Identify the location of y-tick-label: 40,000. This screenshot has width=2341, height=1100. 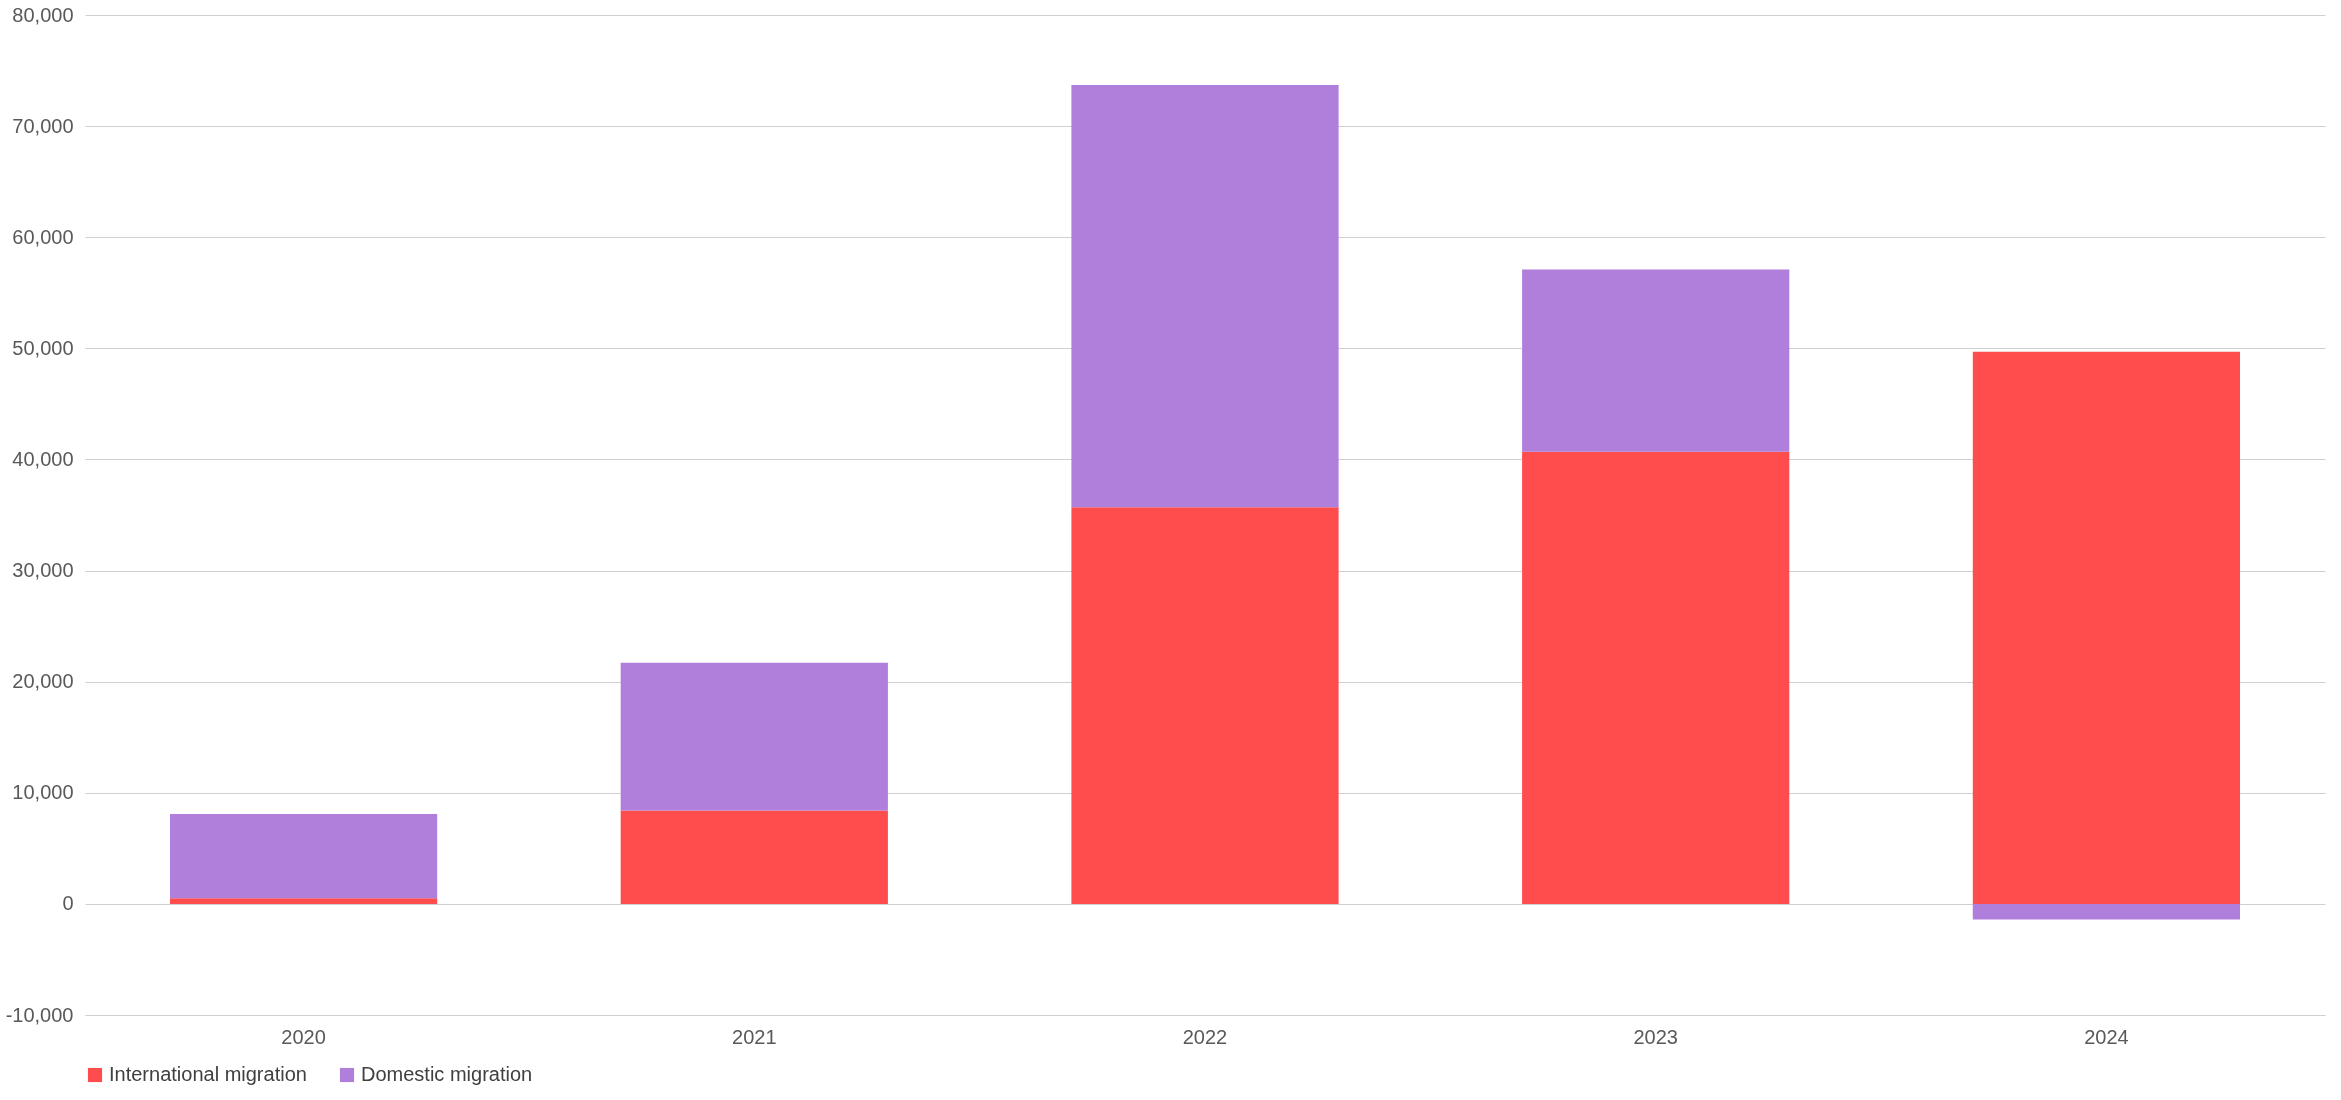
(43, 458).